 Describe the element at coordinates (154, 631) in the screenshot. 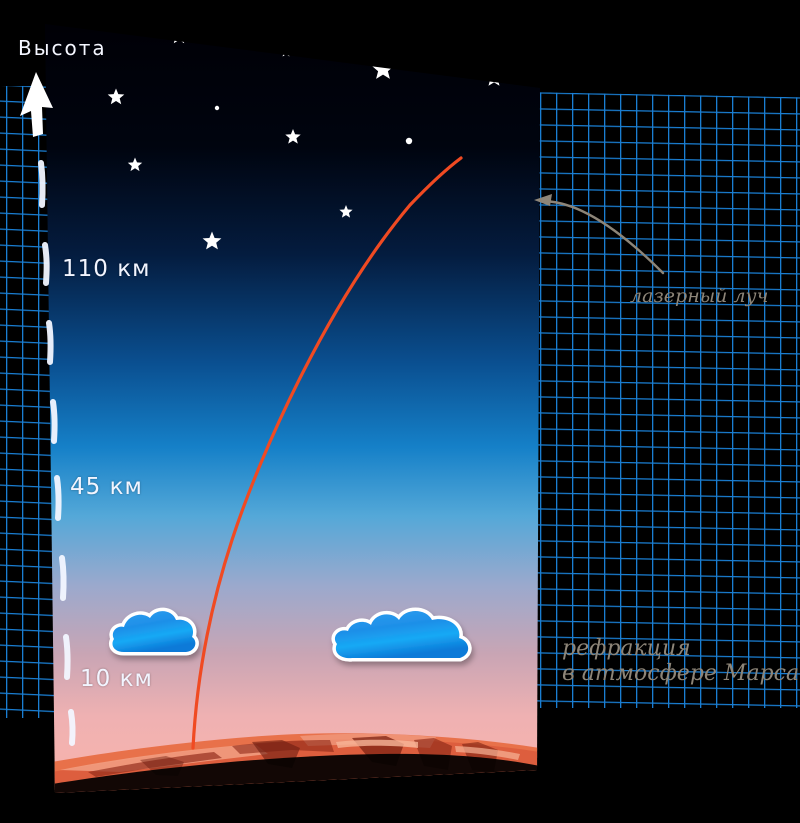

I see `cloud-small` at that location.